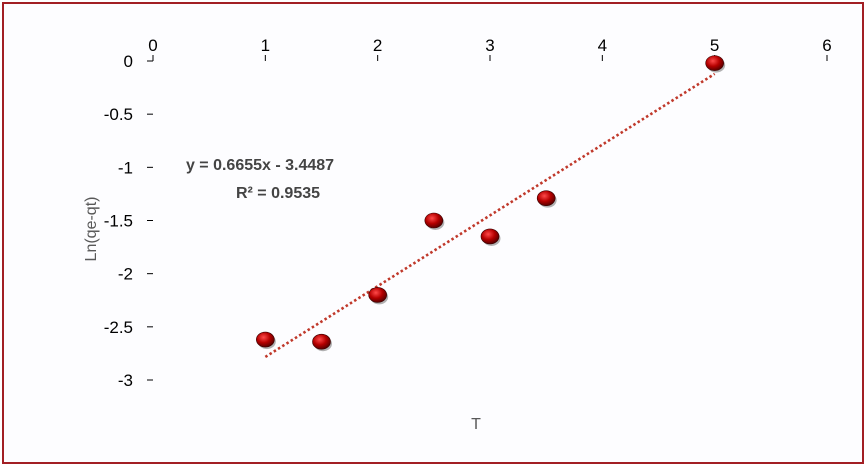 Image resolution: width=868 pixels, height=468 pixels. Describe the element at coordinates (125, 167) in the screenshot. I see `y-tick-label: -1` at that location.